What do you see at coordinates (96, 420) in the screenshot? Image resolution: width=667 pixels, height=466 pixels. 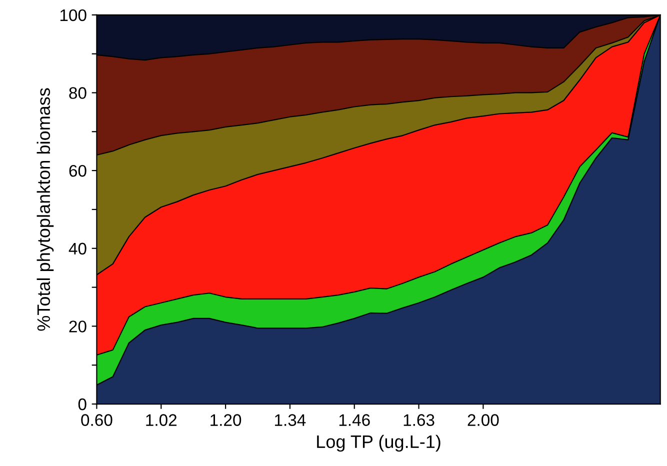 I see `x-tick-label: 0.60` at bounding box center [96, 420].